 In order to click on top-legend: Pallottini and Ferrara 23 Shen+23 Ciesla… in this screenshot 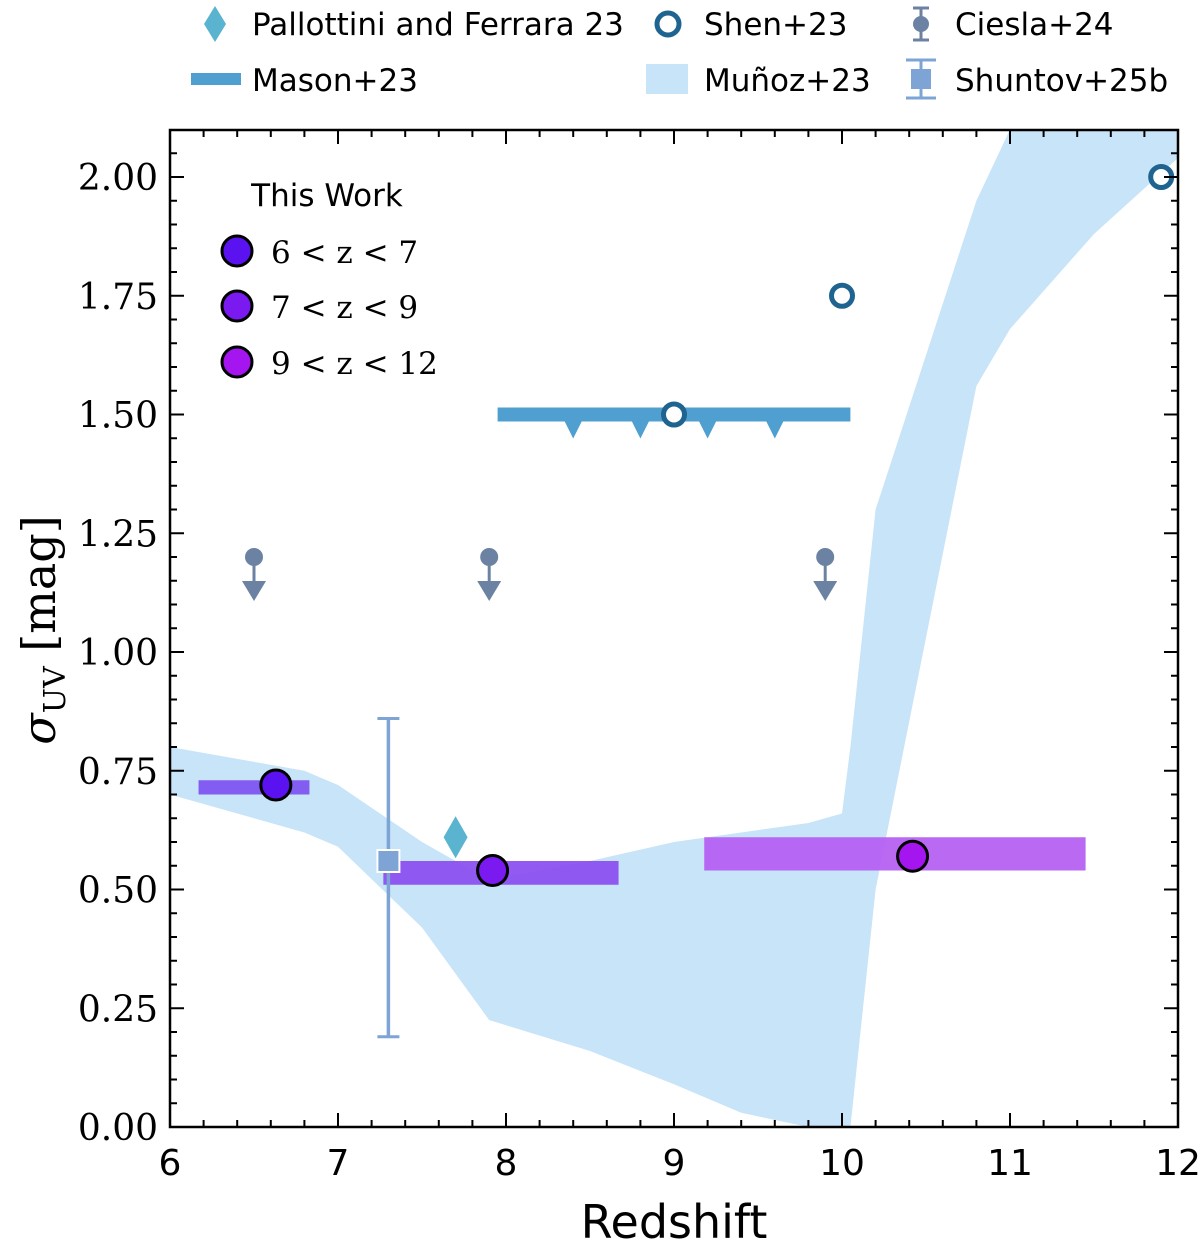, I will do `click(679, 53)`.